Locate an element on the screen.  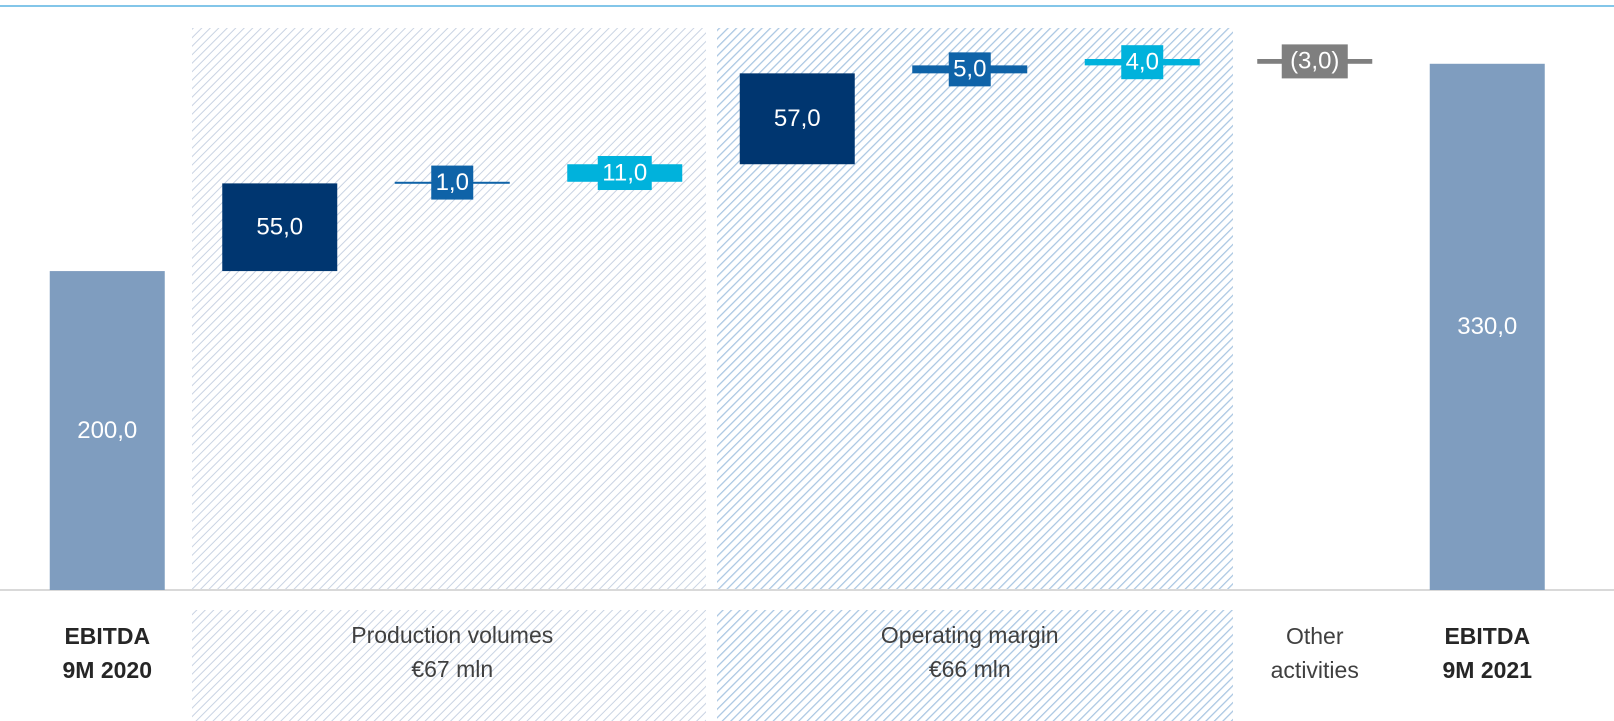
group-label: Production volumes is located at coordinates (452, 635).